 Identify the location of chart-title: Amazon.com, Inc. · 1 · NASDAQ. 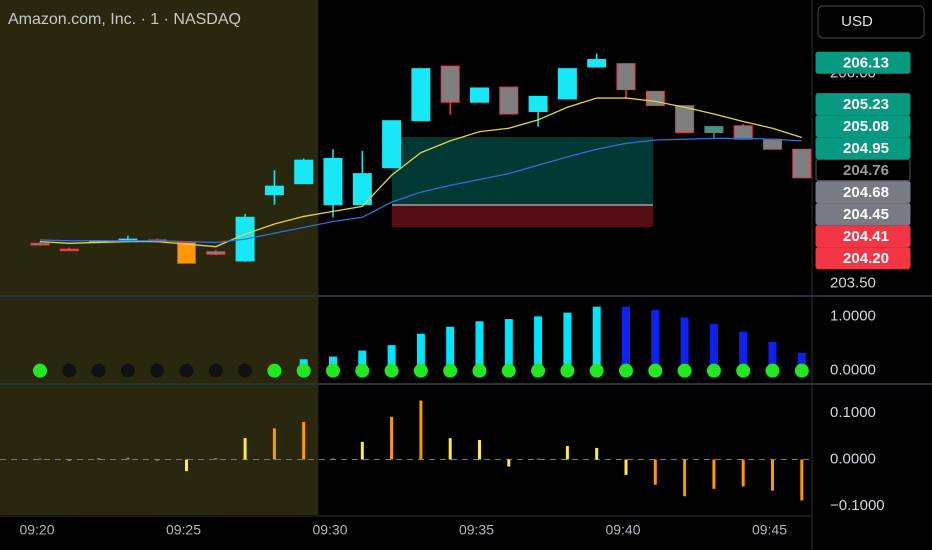
(124, 19).